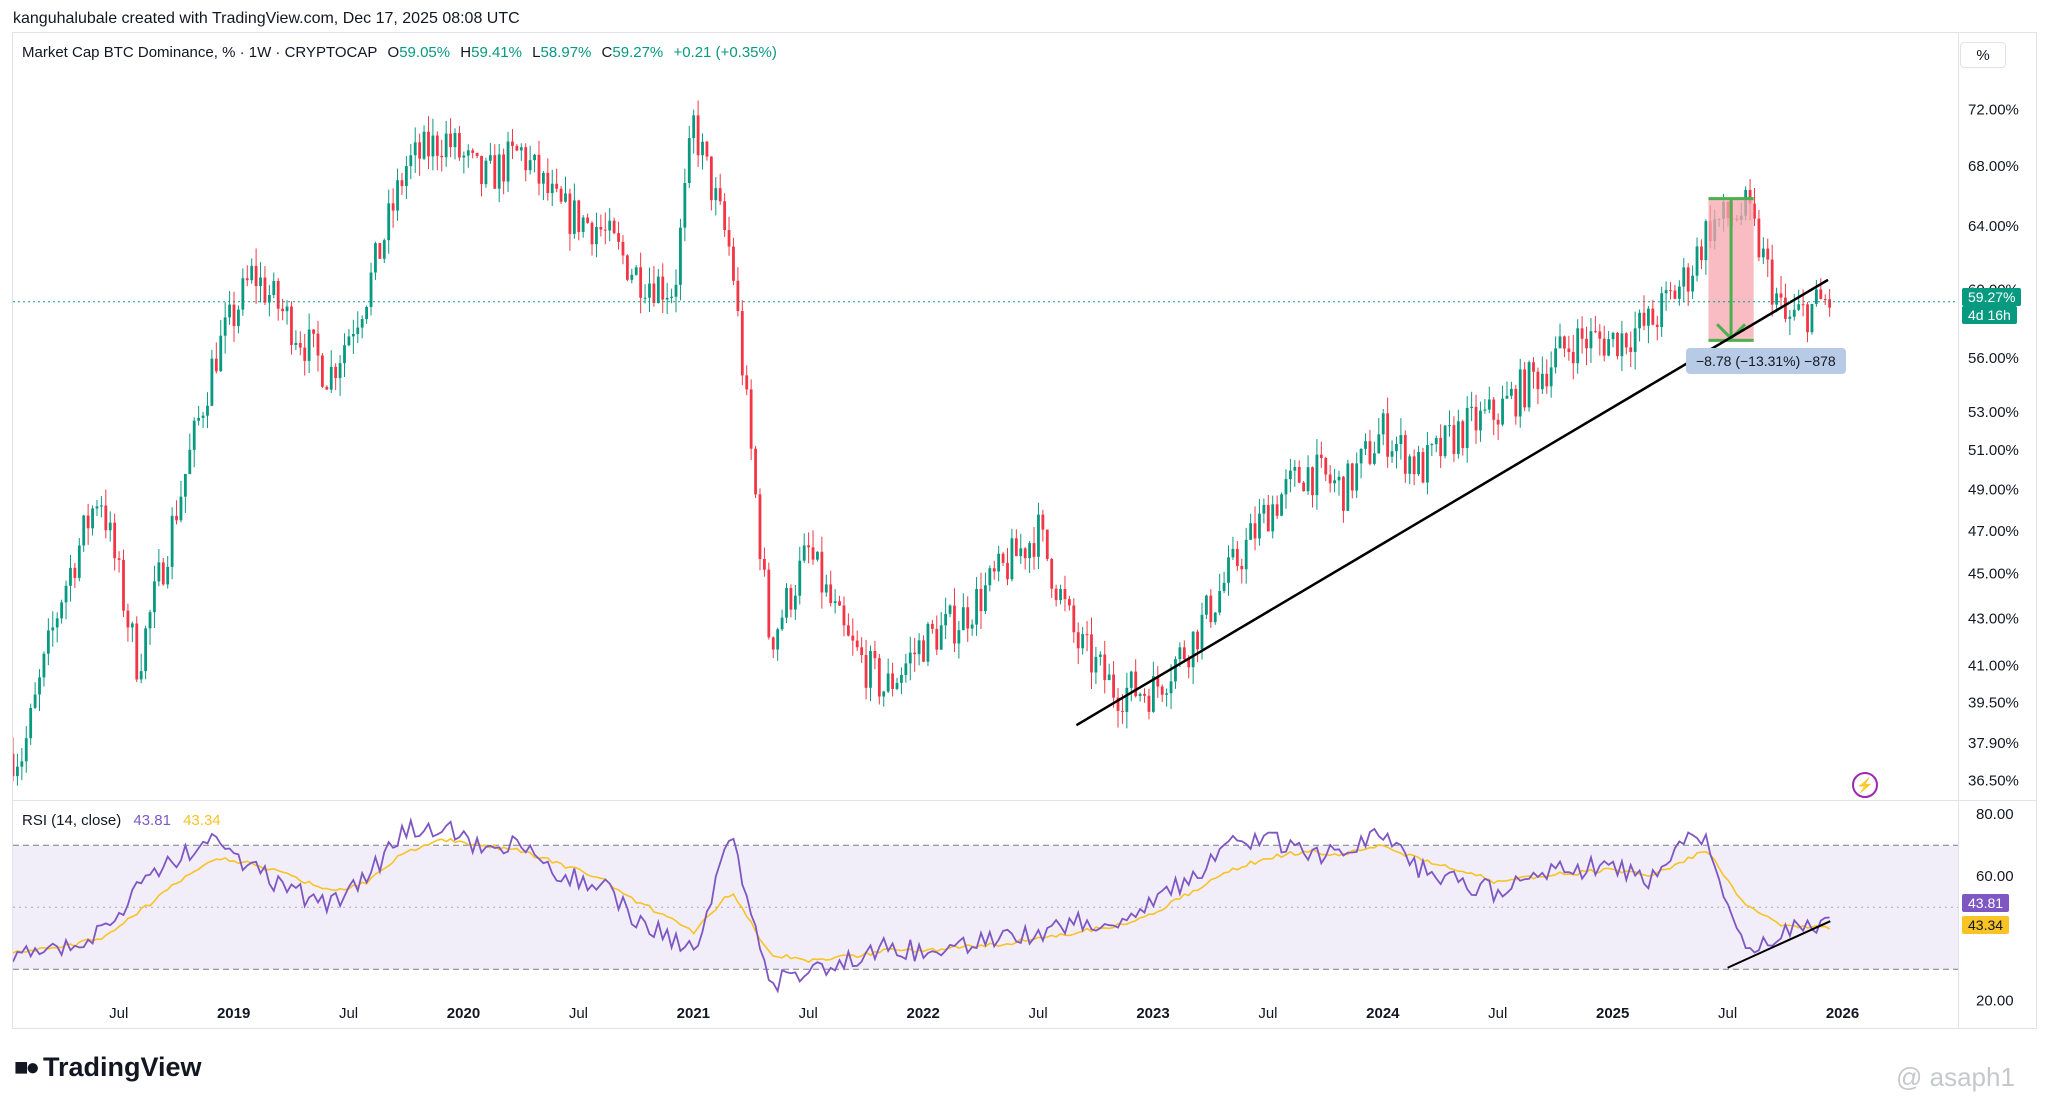  What do you see at coordinates (1779, 944) in the screenshot?
I see `trendline-rsi` at bounding box center [1779, 944].